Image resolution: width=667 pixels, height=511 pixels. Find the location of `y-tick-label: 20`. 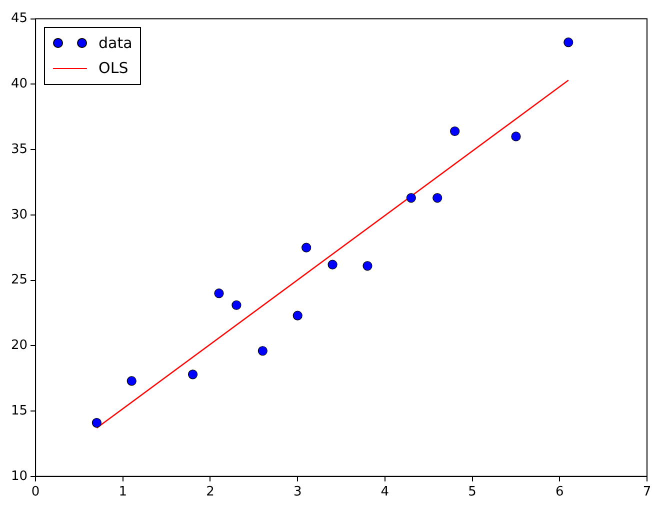

y-tick-label: 20 is located at coordinates (19, 346).